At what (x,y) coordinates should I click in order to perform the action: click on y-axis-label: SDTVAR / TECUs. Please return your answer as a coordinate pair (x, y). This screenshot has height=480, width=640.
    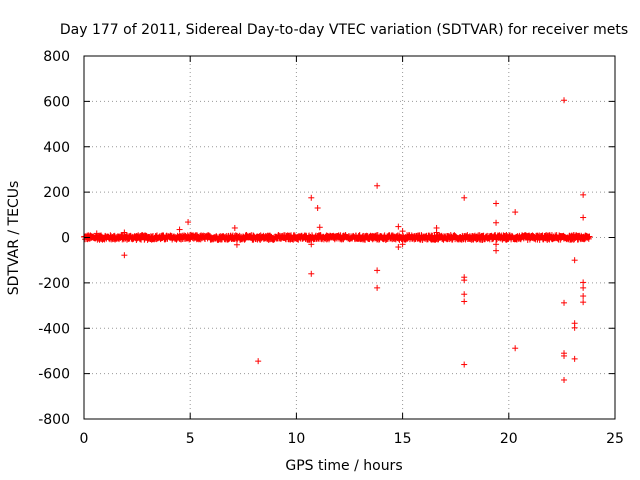
    Looking at the image, I should click on (14, 238).